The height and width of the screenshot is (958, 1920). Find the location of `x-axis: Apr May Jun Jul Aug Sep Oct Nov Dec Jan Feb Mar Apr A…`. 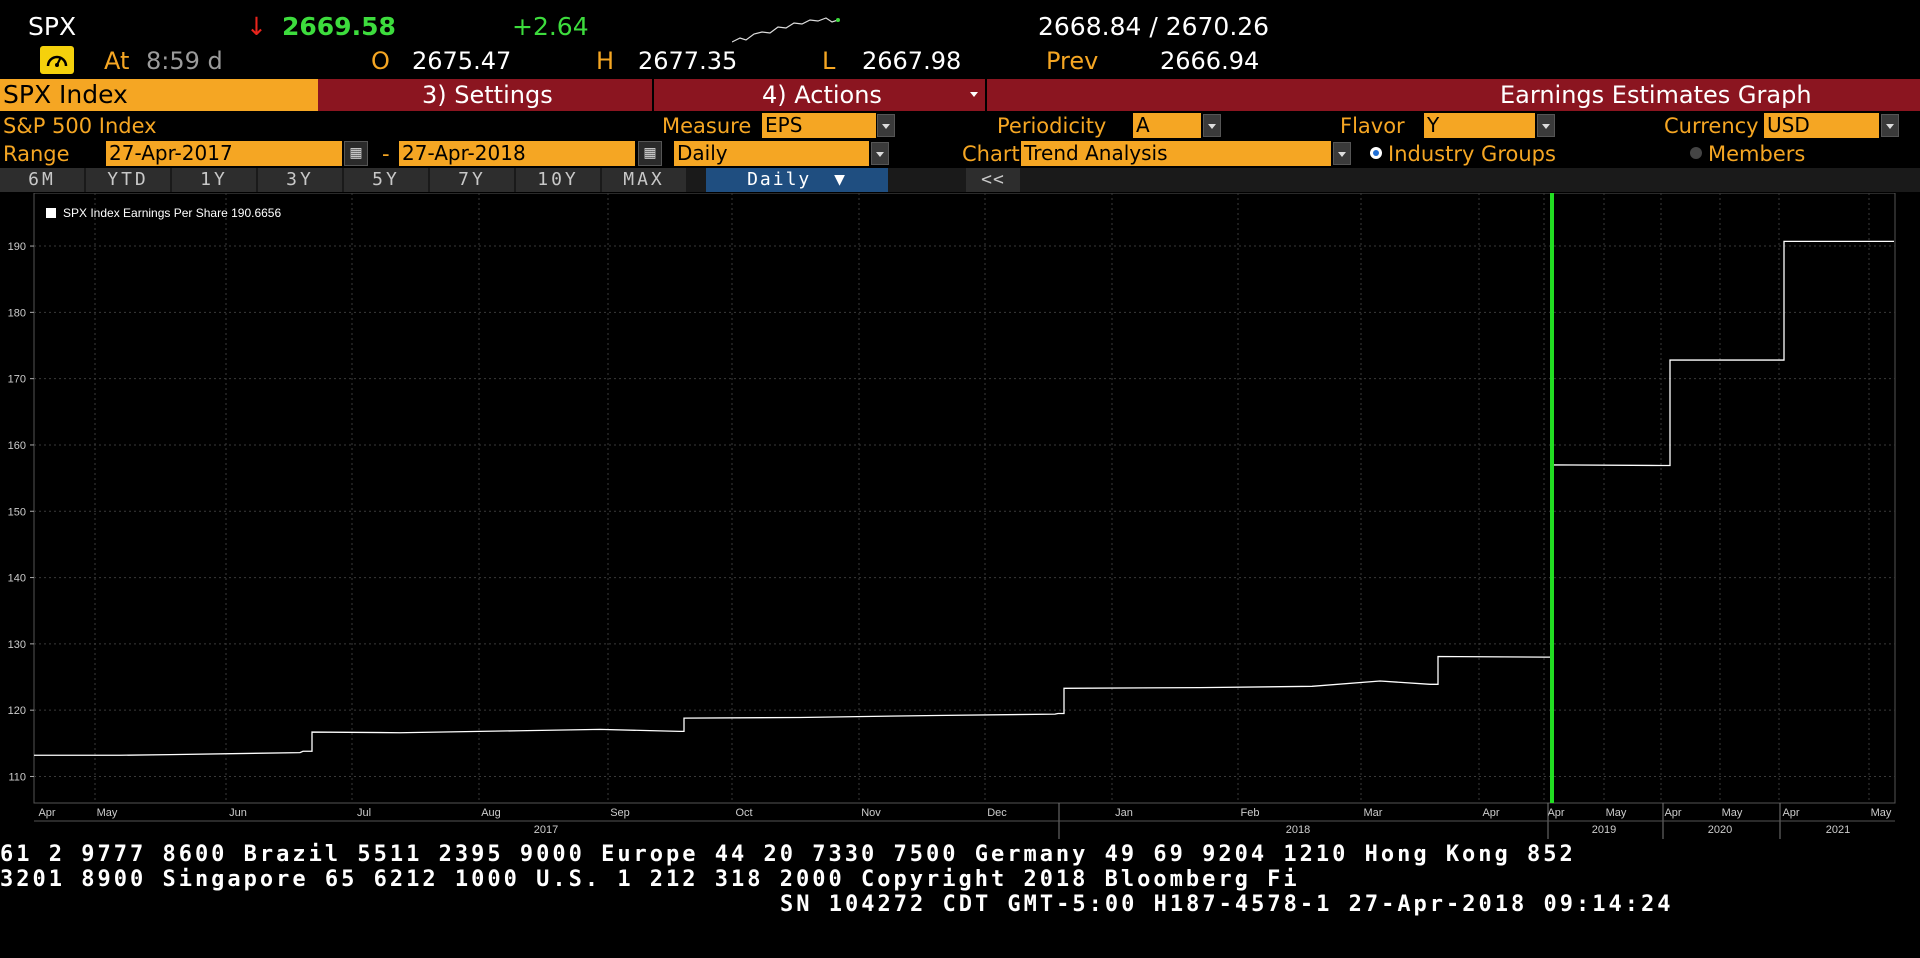

x-axis: Apr May Jun Jul Aug Sep Oct Nov Dec Jan Feb Mar Apr A… is located at coordinates (964, 821).